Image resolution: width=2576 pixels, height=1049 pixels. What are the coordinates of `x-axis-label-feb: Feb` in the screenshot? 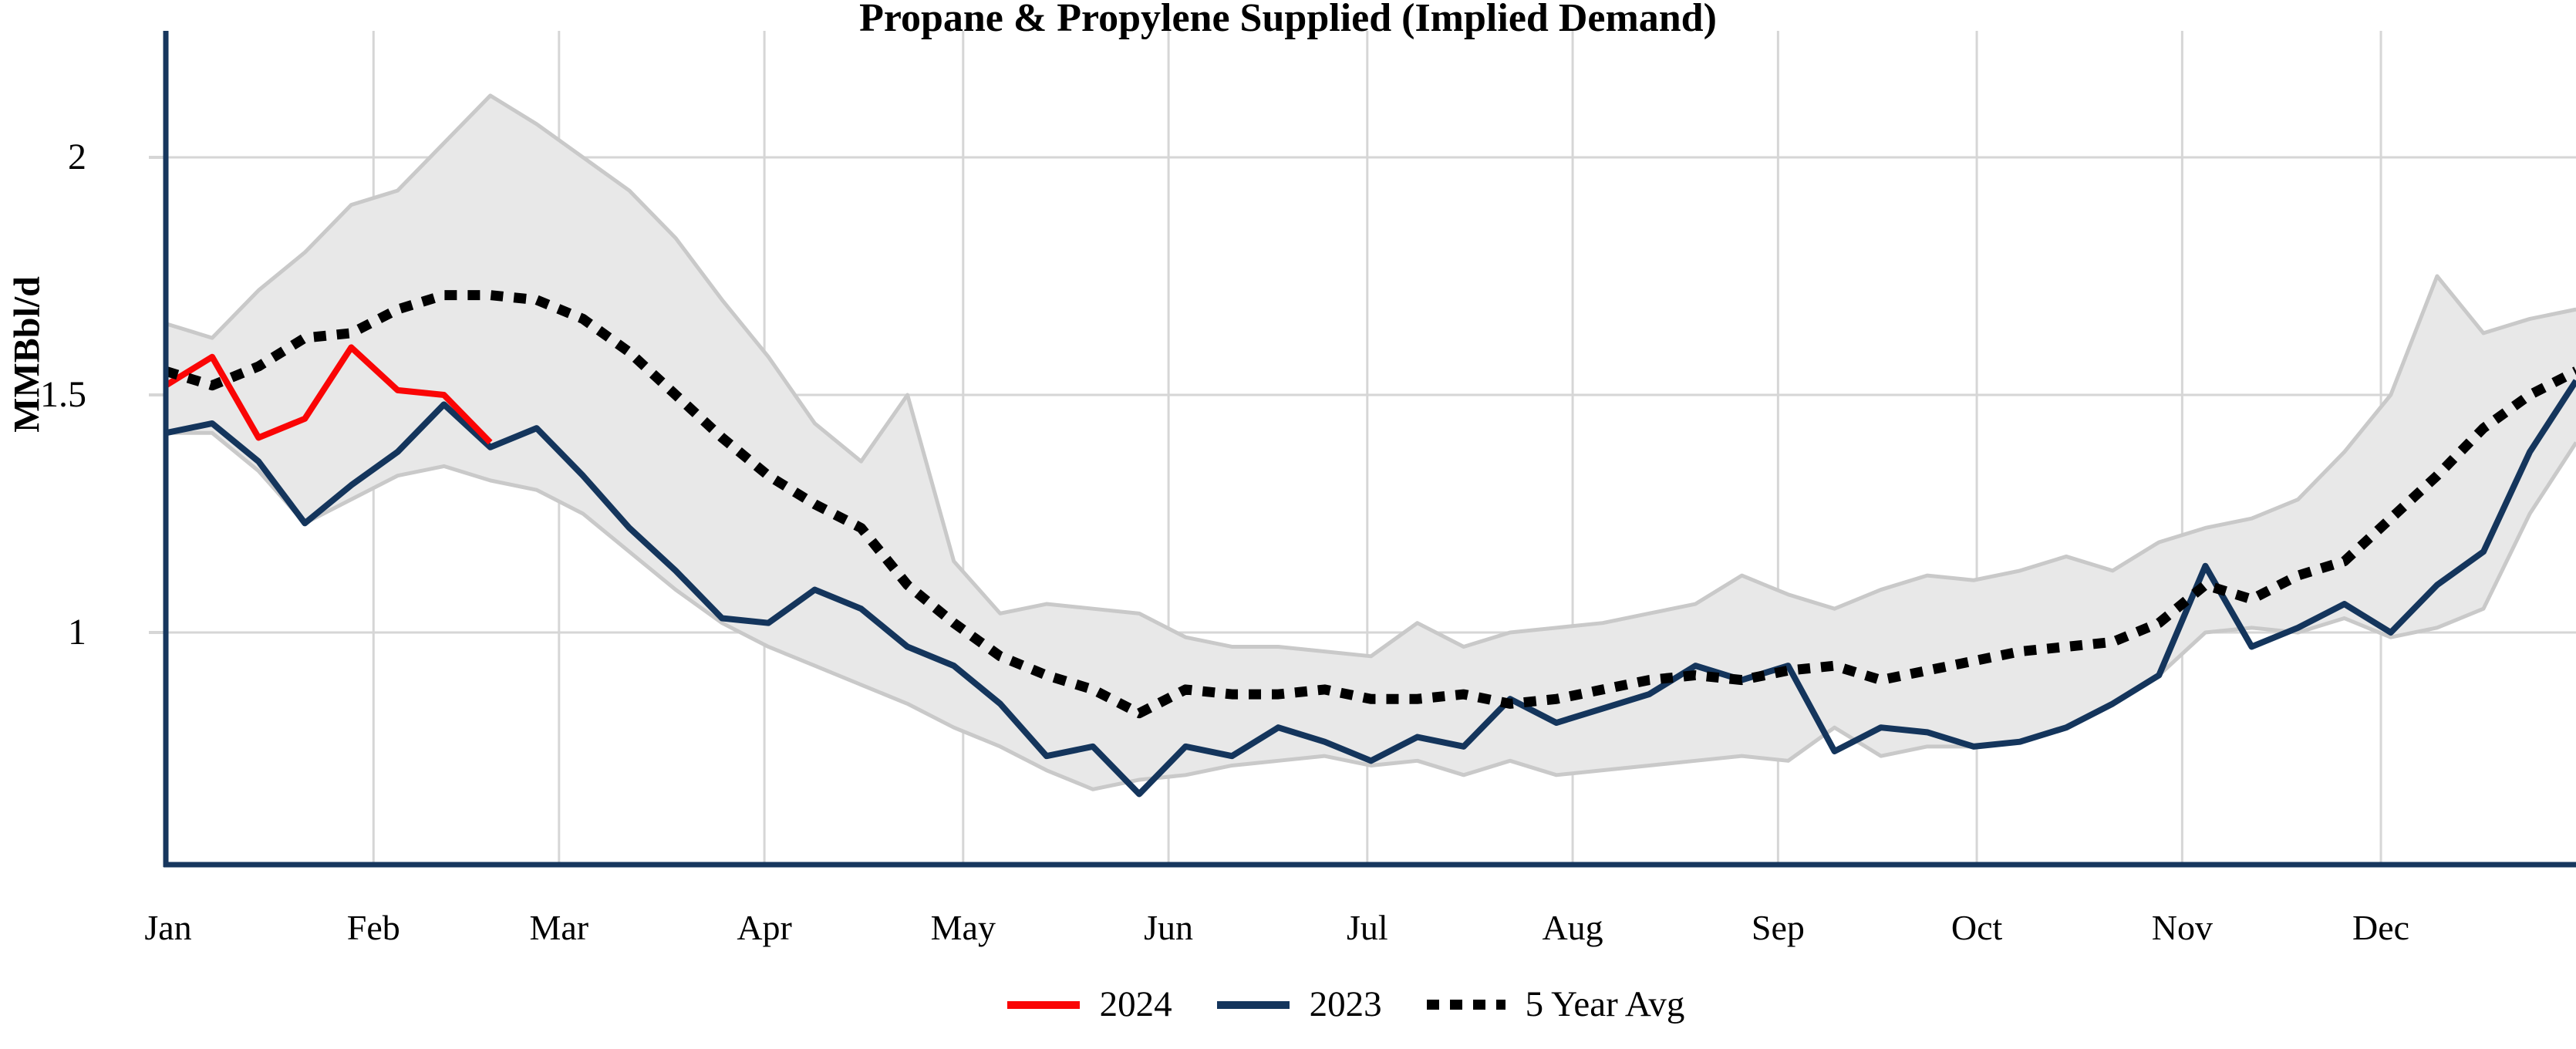 It's located at (373, 927).